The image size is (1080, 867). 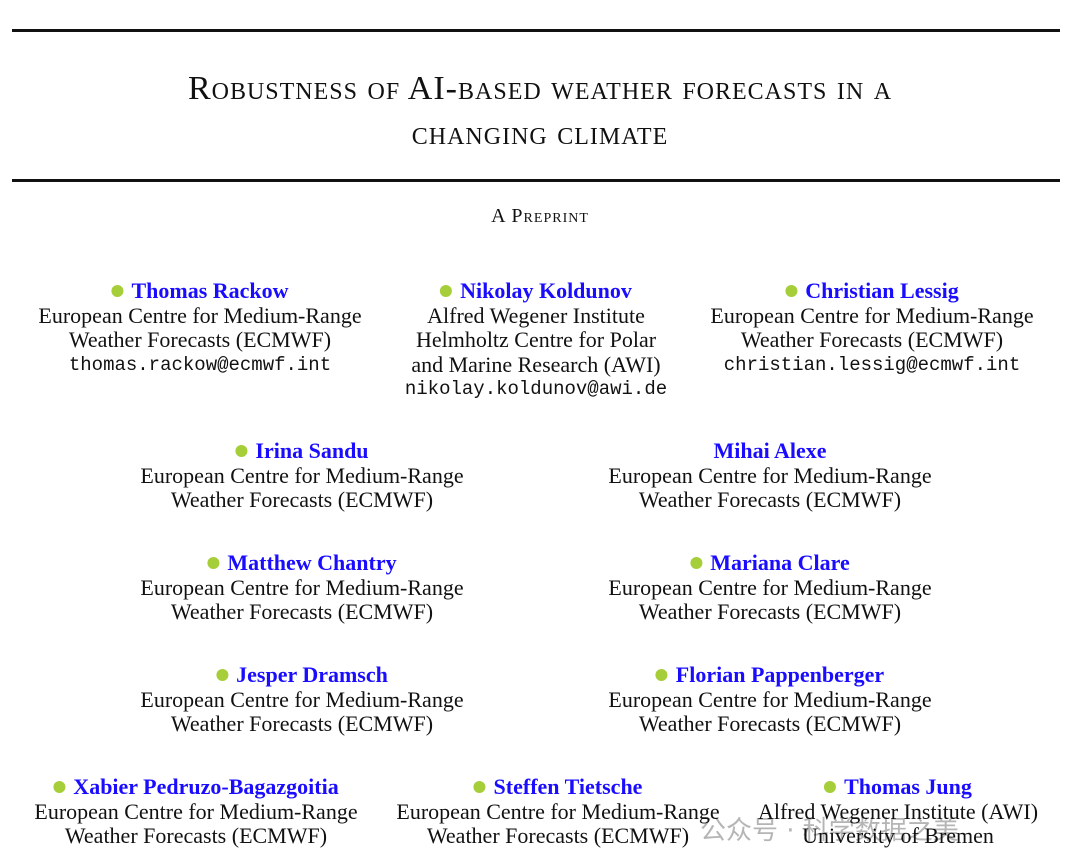 I want to click on subtitle: A Preprint, so click(x=540, y=216).